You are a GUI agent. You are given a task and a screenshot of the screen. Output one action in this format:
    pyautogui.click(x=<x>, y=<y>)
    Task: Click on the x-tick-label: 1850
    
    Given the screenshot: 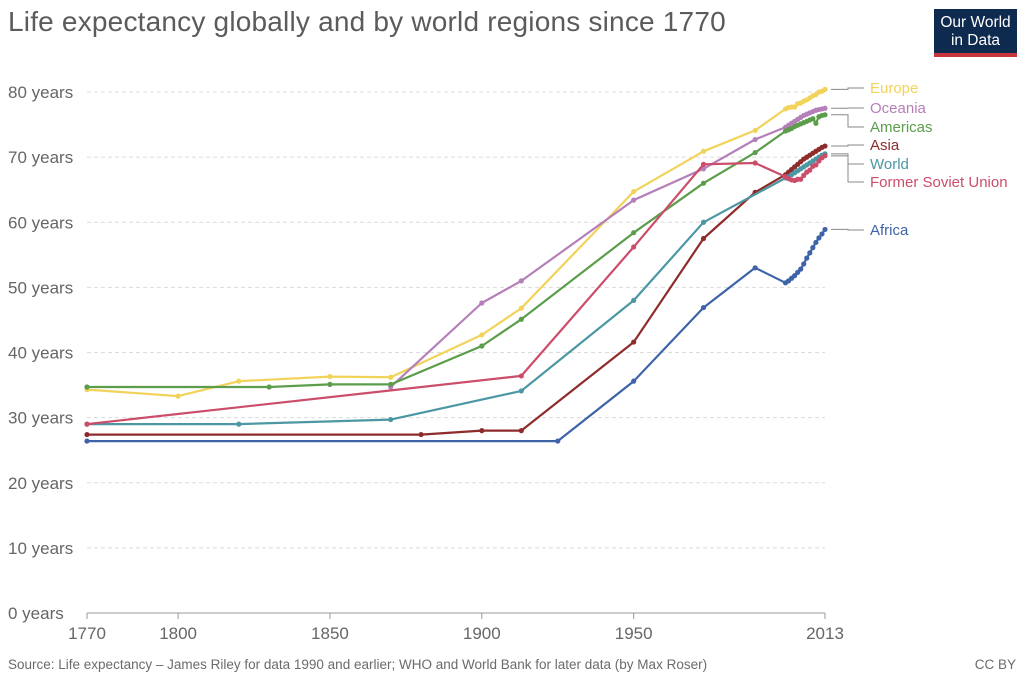 What is the action you would take?
    pyautogui.click(x=330, y=633)
    